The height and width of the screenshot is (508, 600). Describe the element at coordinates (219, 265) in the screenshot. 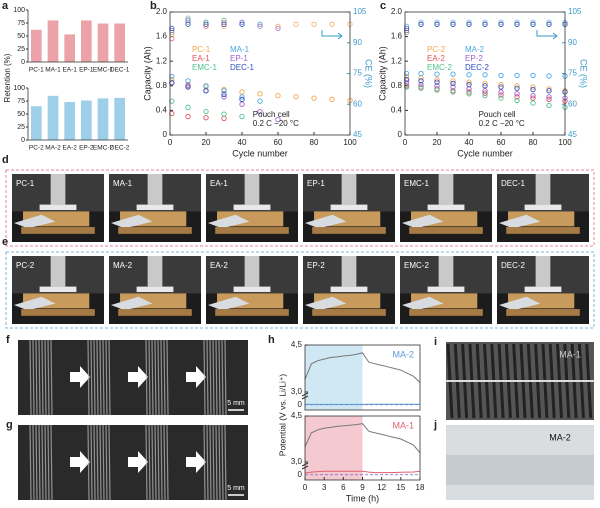

I see `photo-label: EA-2` at that location.